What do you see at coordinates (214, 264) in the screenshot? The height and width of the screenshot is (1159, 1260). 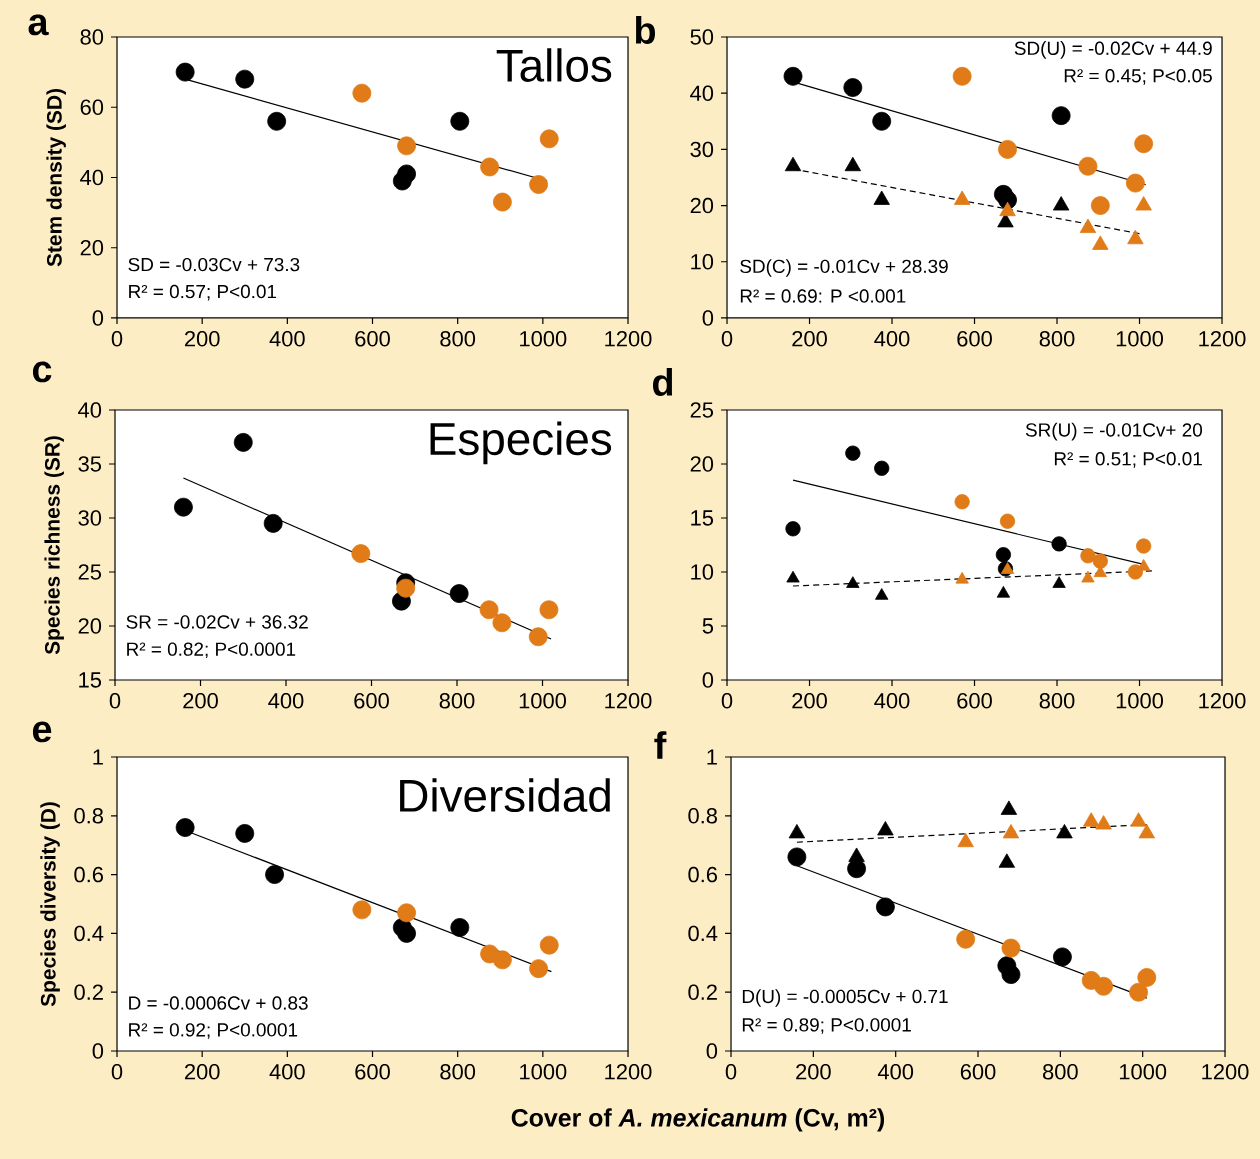 I see `annotation: SD = -0.03Cv + 73.3` at bounding box center [214, 264].